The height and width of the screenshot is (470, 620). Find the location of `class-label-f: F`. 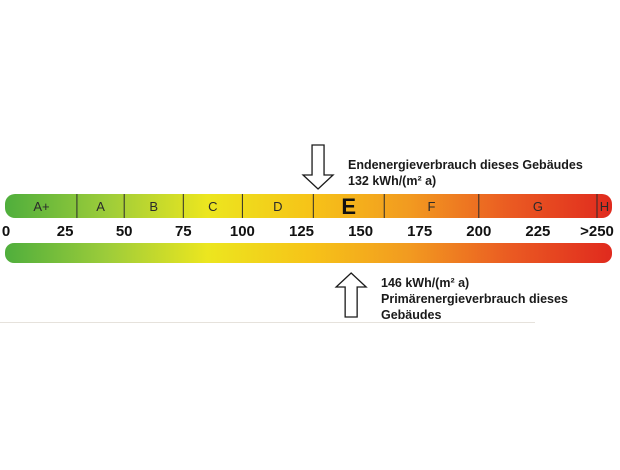

class-label-f: F is located at coordinates (432, 206).